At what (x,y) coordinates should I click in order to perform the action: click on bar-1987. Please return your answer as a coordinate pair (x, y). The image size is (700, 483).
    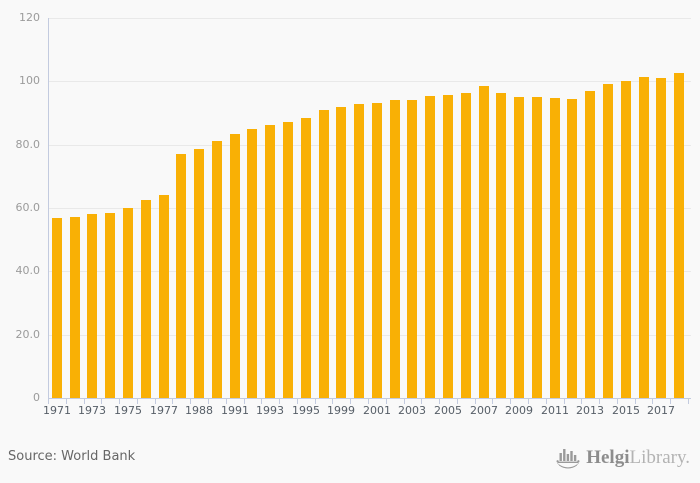
    Looking at the image, I should click on (181, 276).